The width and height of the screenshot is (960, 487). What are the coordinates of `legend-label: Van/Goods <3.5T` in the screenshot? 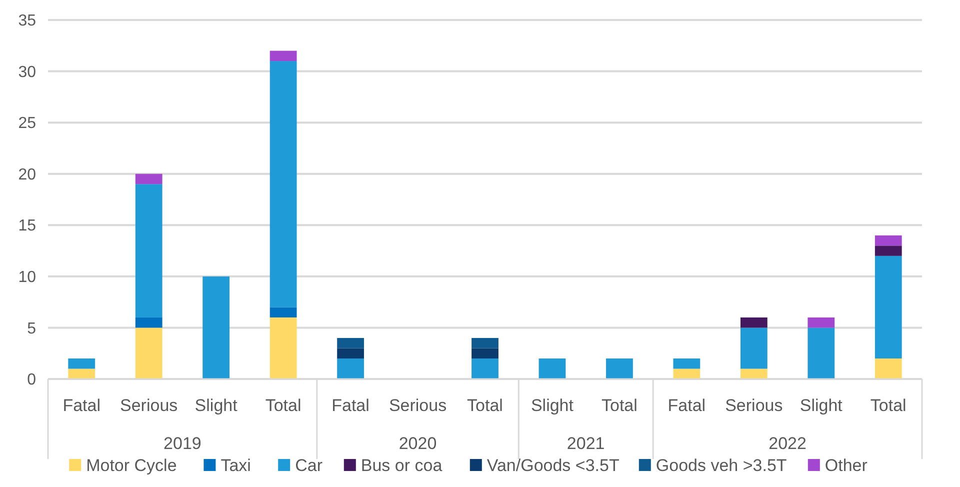 It's located at (553, 465).